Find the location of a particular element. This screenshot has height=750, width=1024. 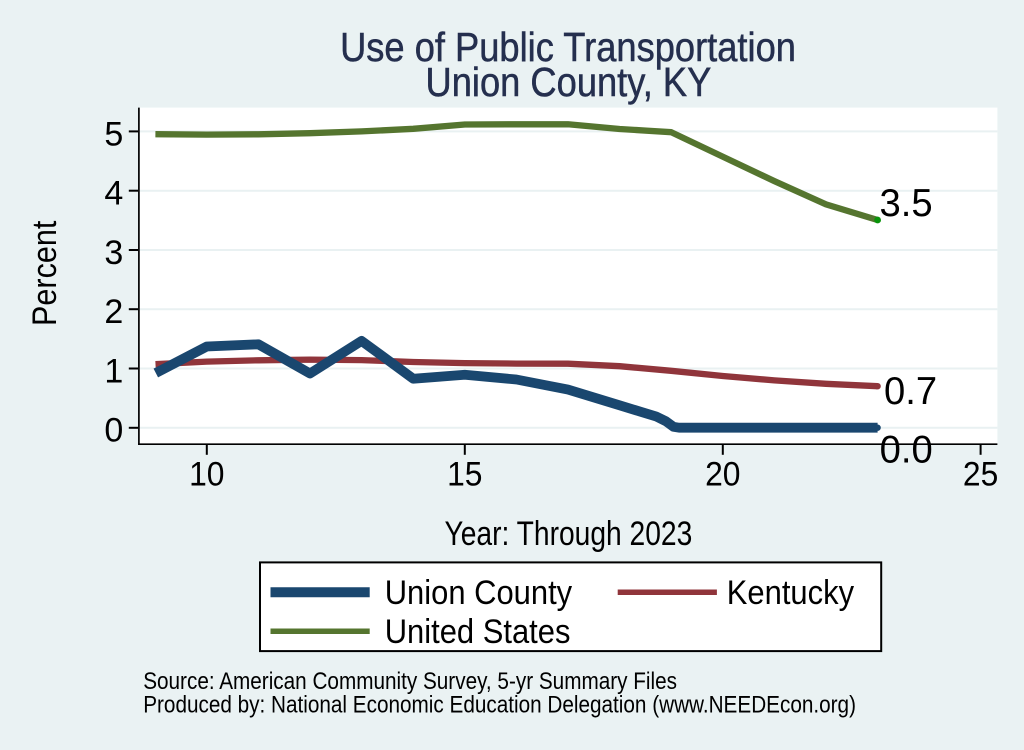

svg-text: United States is located at coordinates (478, 632).